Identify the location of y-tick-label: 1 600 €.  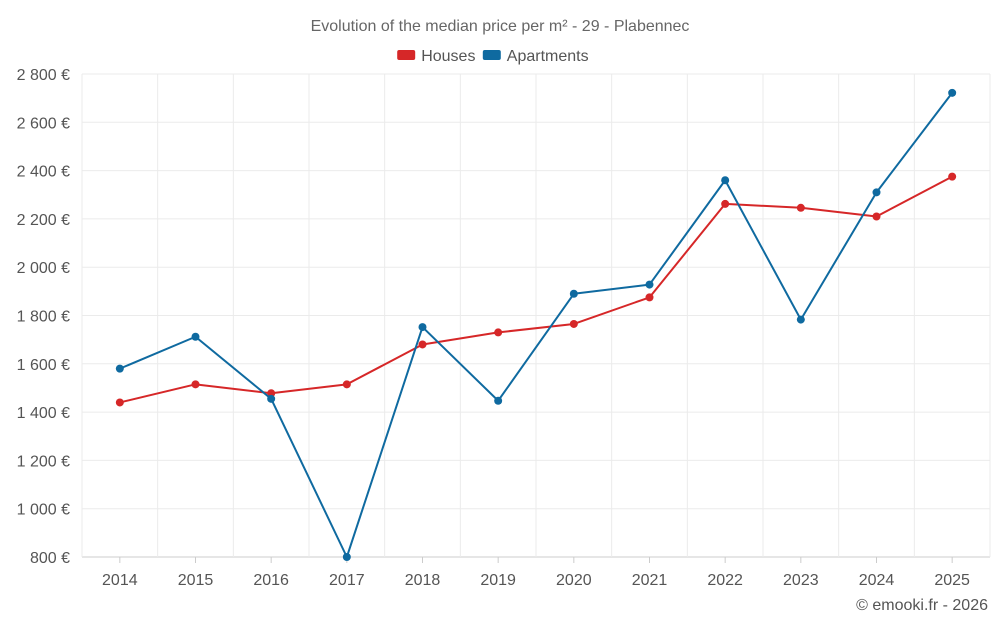
(43, 365).